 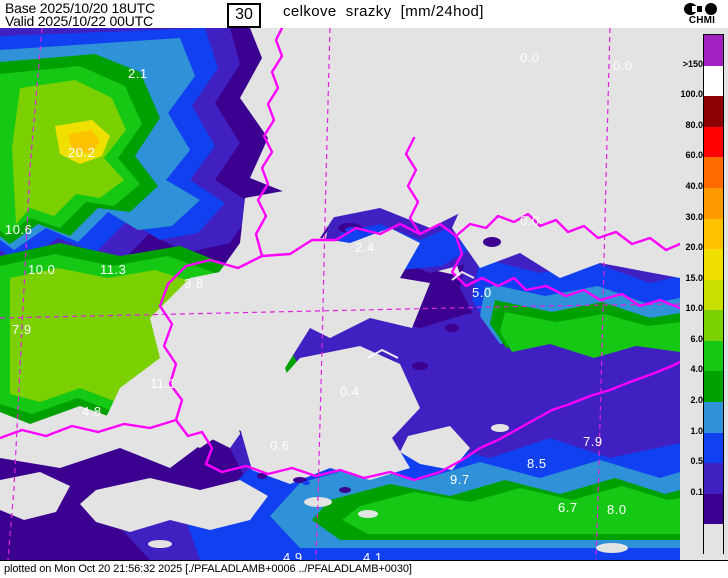 I want to click on legend-tick-label: 10.0, so click(x=694, y=308).